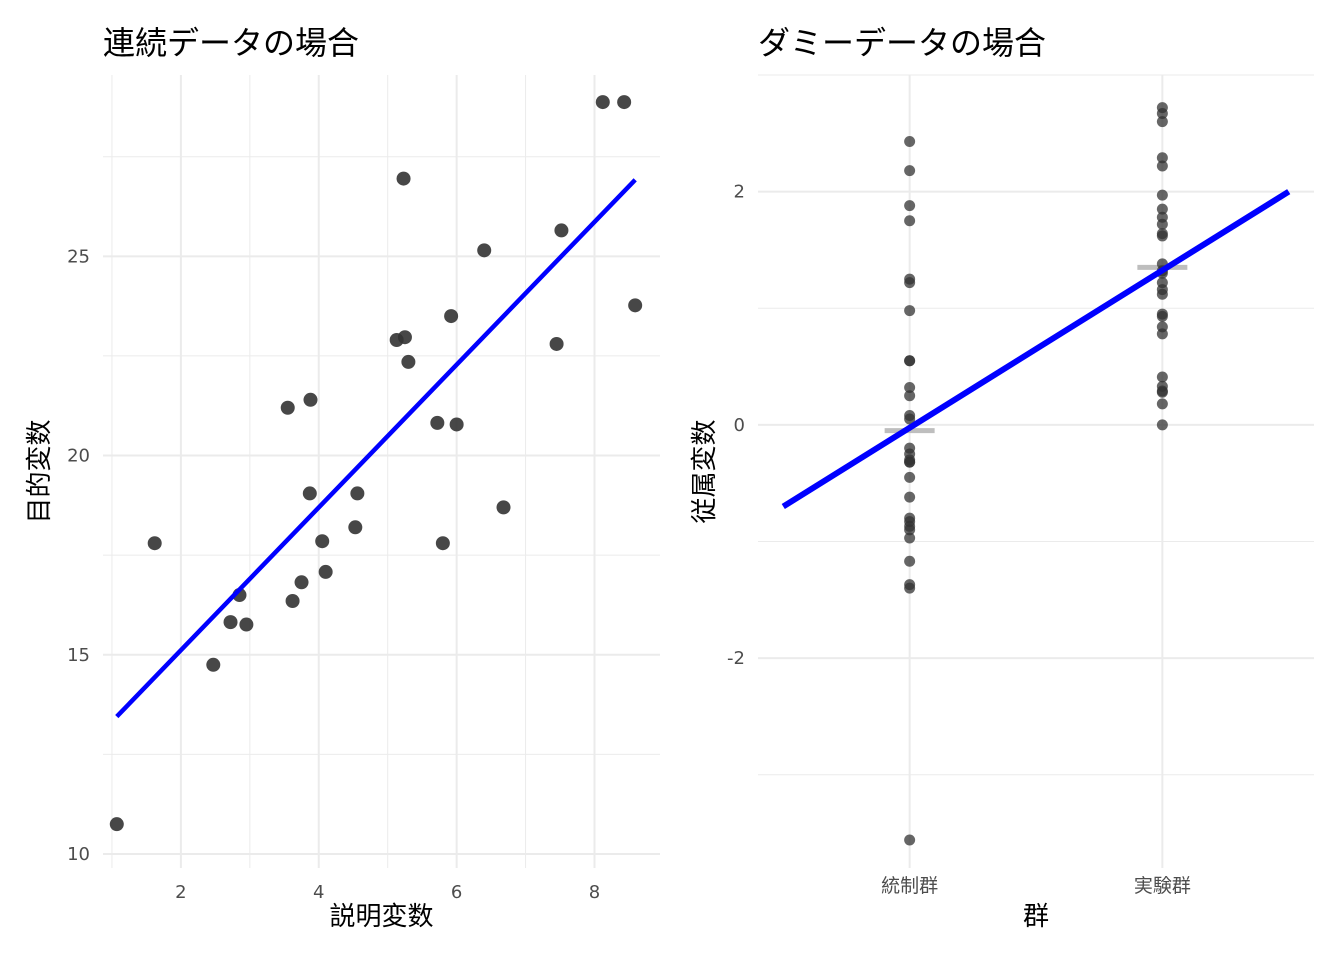 The width and height of the screenshot is (1344, 960). Describe the element at coordinates (736, 658) in the screenshot. I see `y-tick-label: -2` at that location.